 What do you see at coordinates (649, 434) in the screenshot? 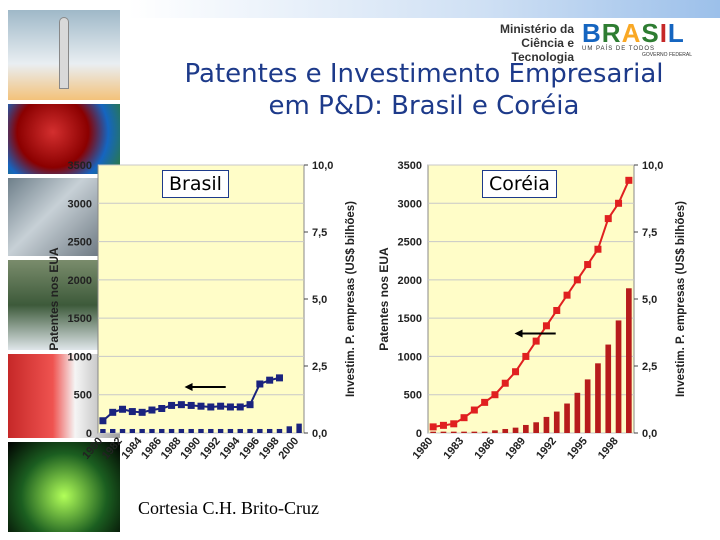
I see `korea-y-right-tick: 0,0` at bounding box center [649, 434].